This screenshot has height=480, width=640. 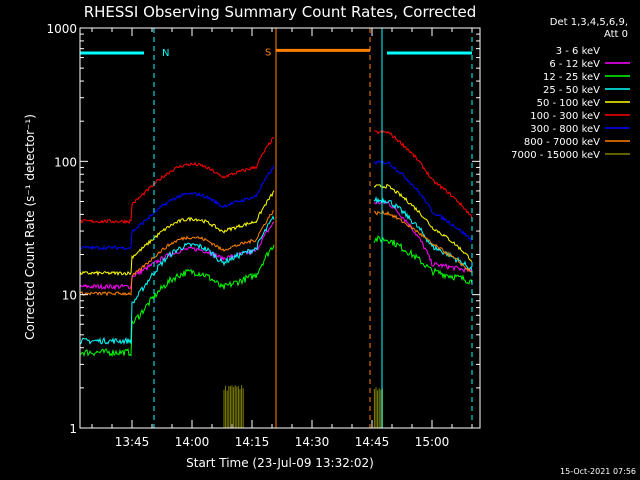 What do you see at coordinates (30, 227) in the screenshot?
I see `y-axis-label: Corrected Count Rate (s⁻¹ detector⁻¹)` at bounding box center [30, 227].